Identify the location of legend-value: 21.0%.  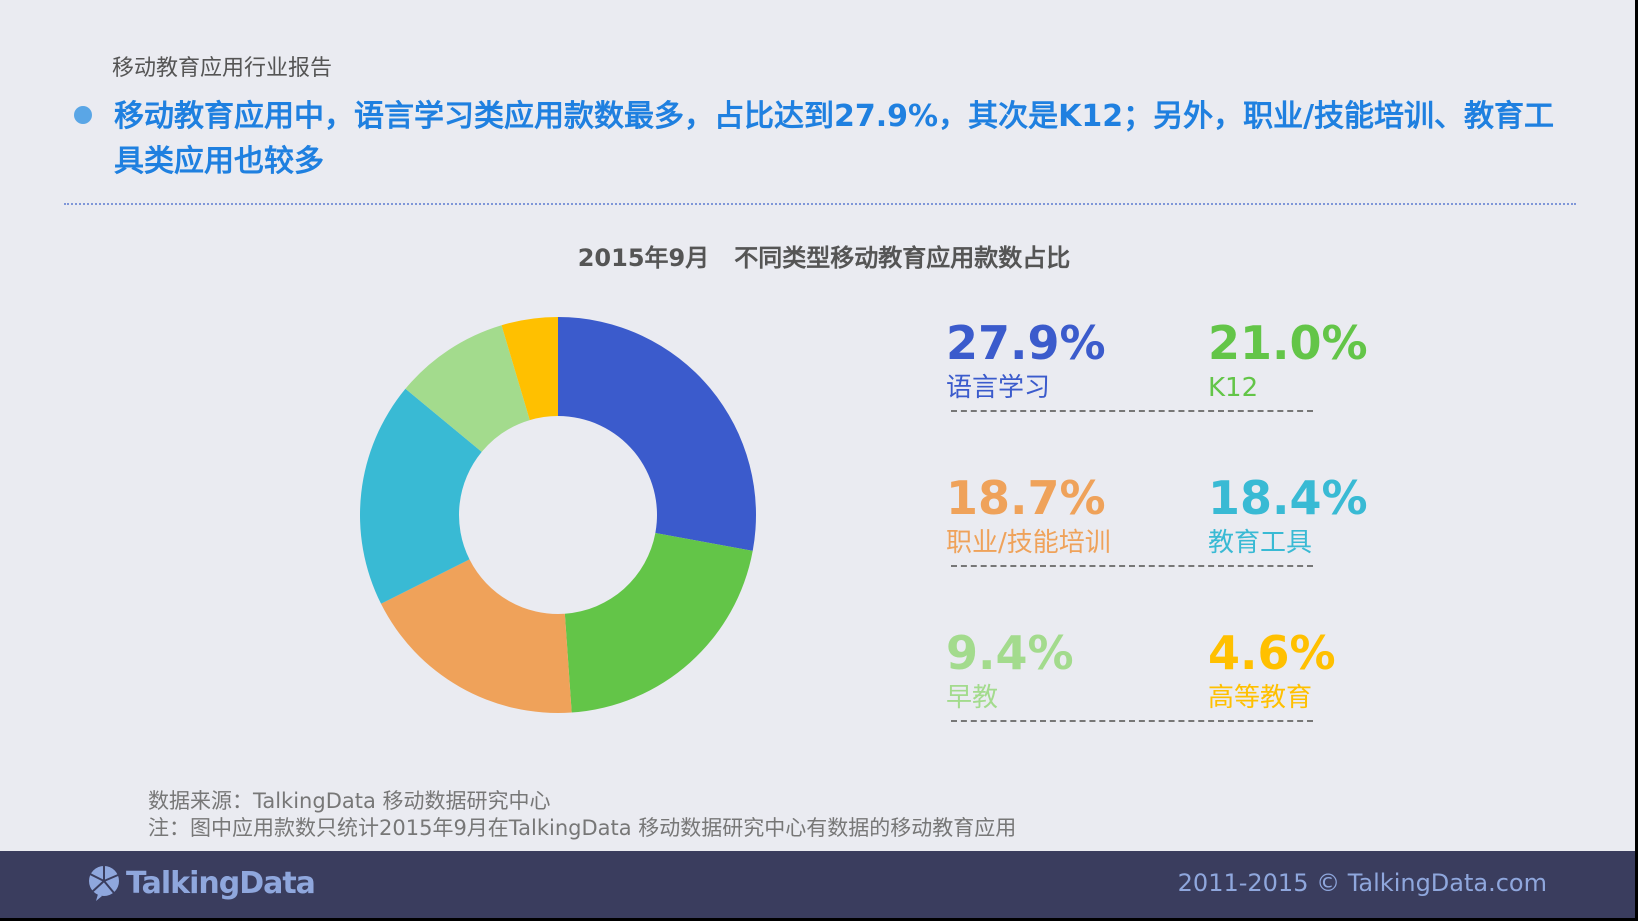
(1288, 343).